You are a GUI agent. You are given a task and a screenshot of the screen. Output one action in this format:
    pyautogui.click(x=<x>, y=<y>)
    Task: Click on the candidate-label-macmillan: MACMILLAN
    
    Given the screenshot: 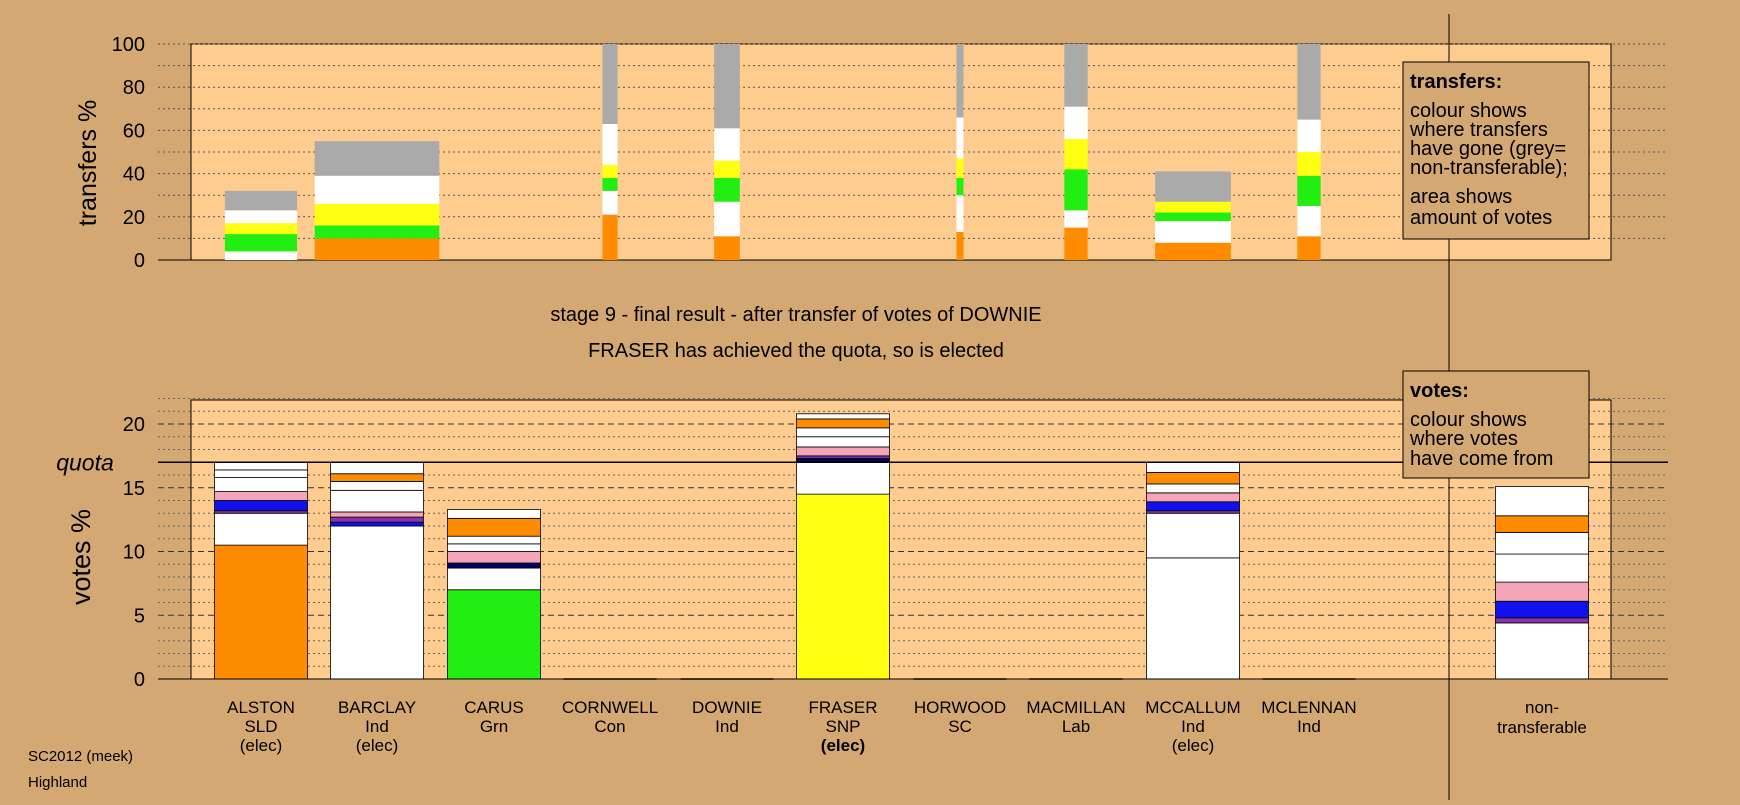 What is the action you would take?
    pyautogui.click(x=1075, y=707)
    